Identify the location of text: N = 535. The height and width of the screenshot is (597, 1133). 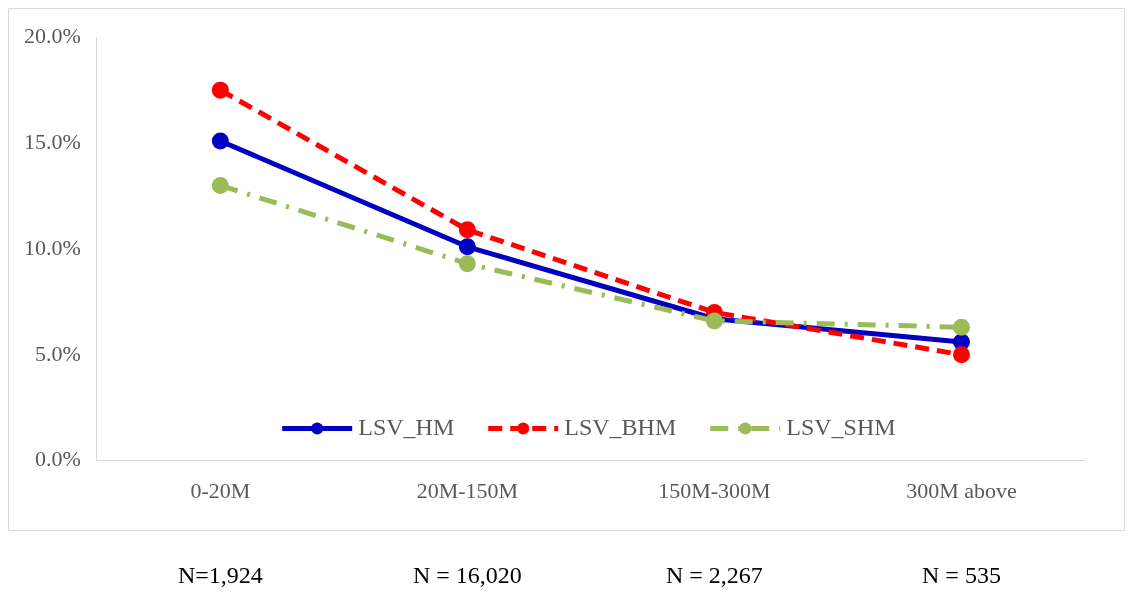
(961, 575).